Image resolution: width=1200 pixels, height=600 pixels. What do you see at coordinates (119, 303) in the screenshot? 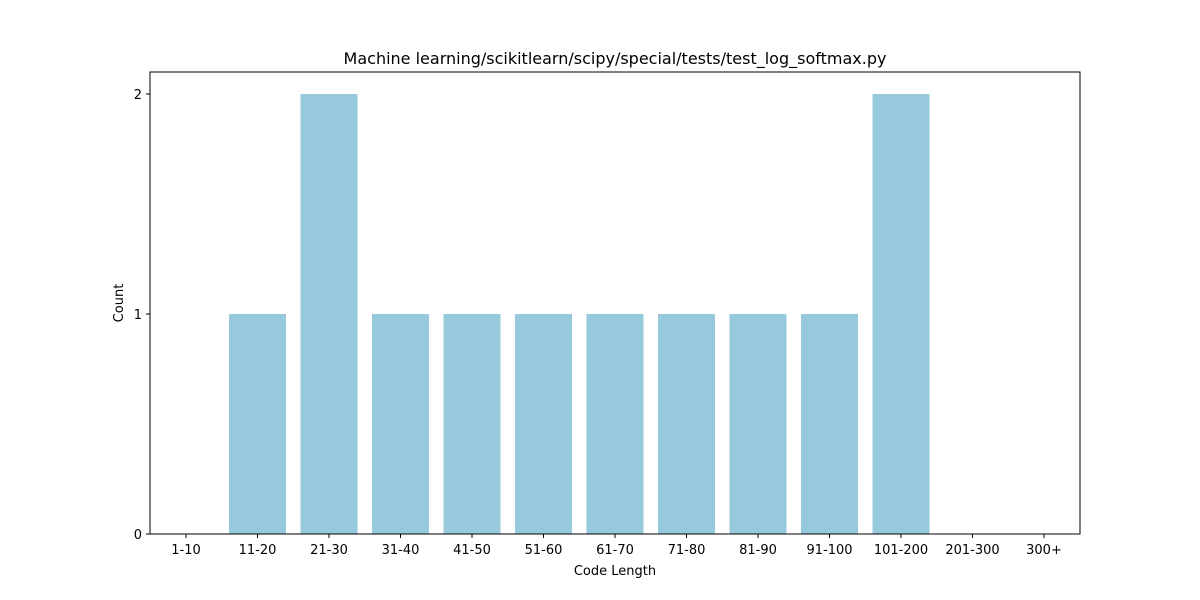
I see `y-axis-label: Count` at bounding box center [119, 303].